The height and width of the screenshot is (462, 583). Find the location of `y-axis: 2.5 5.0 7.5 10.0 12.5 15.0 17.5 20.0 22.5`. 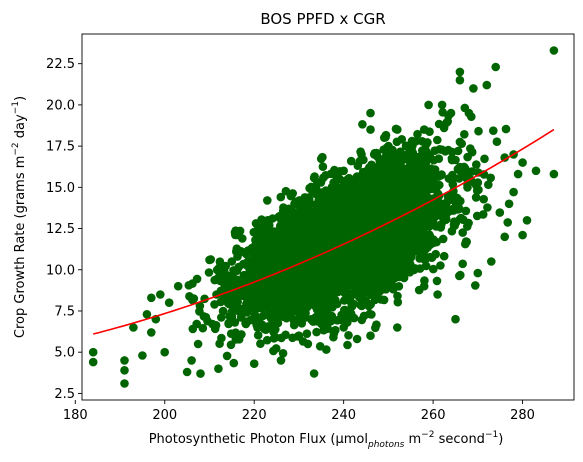

y-axis: 2.5 5.0 7.5 10.0 12.5 15.0 17.5 20.0 22.5 is located at coordinates (64, 229).